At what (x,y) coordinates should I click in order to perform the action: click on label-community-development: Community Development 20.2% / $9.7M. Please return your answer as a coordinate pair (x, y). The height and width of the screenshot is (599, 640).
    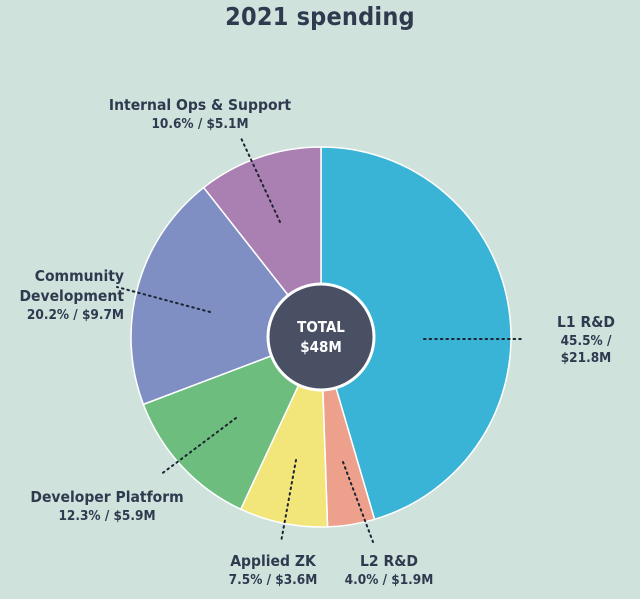
    Looking at the image, I should click on (62, 295).